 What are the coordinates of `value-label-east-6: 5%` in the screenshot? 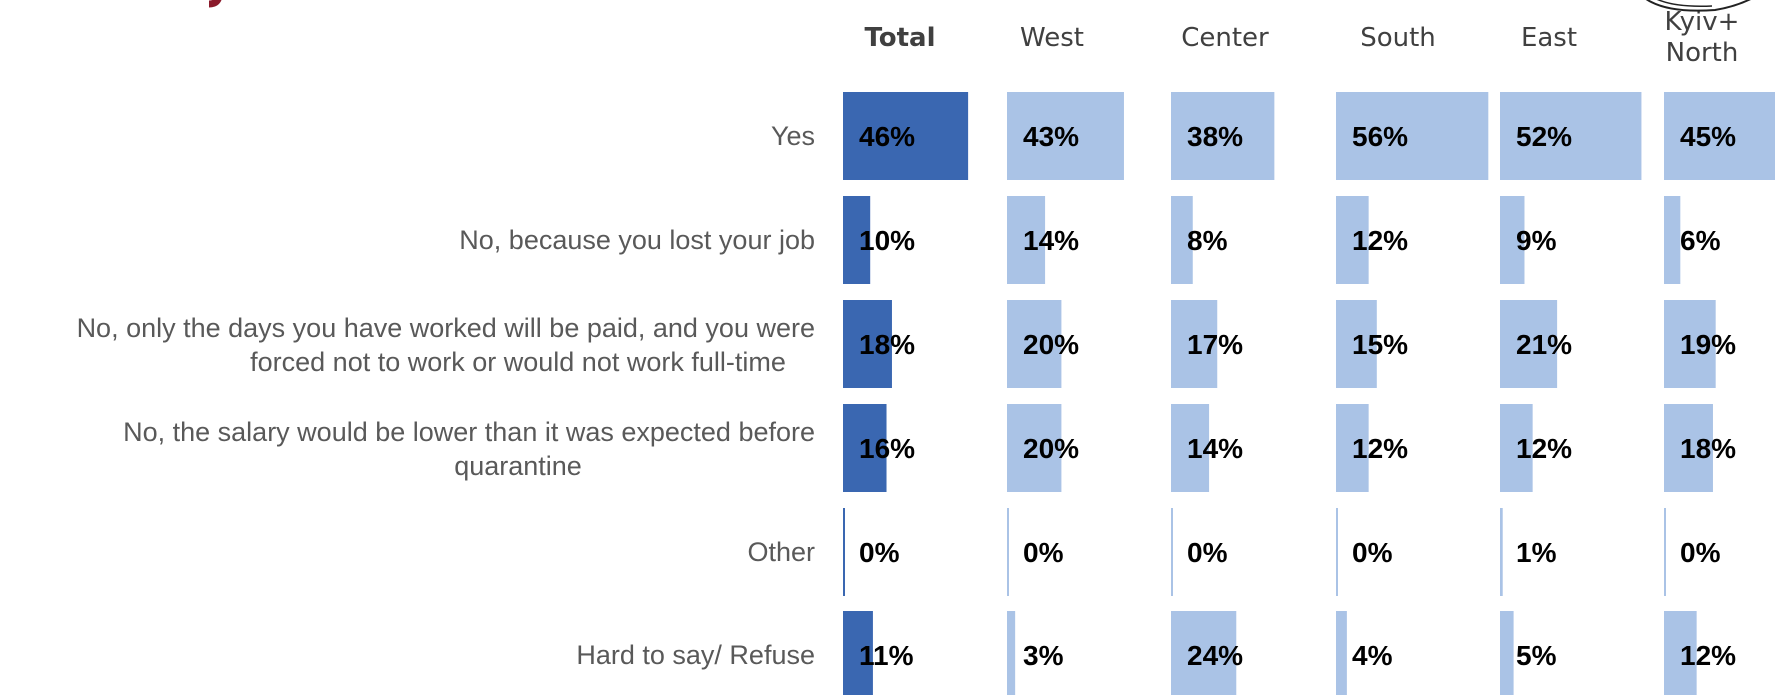 It's located at (1536, 655).